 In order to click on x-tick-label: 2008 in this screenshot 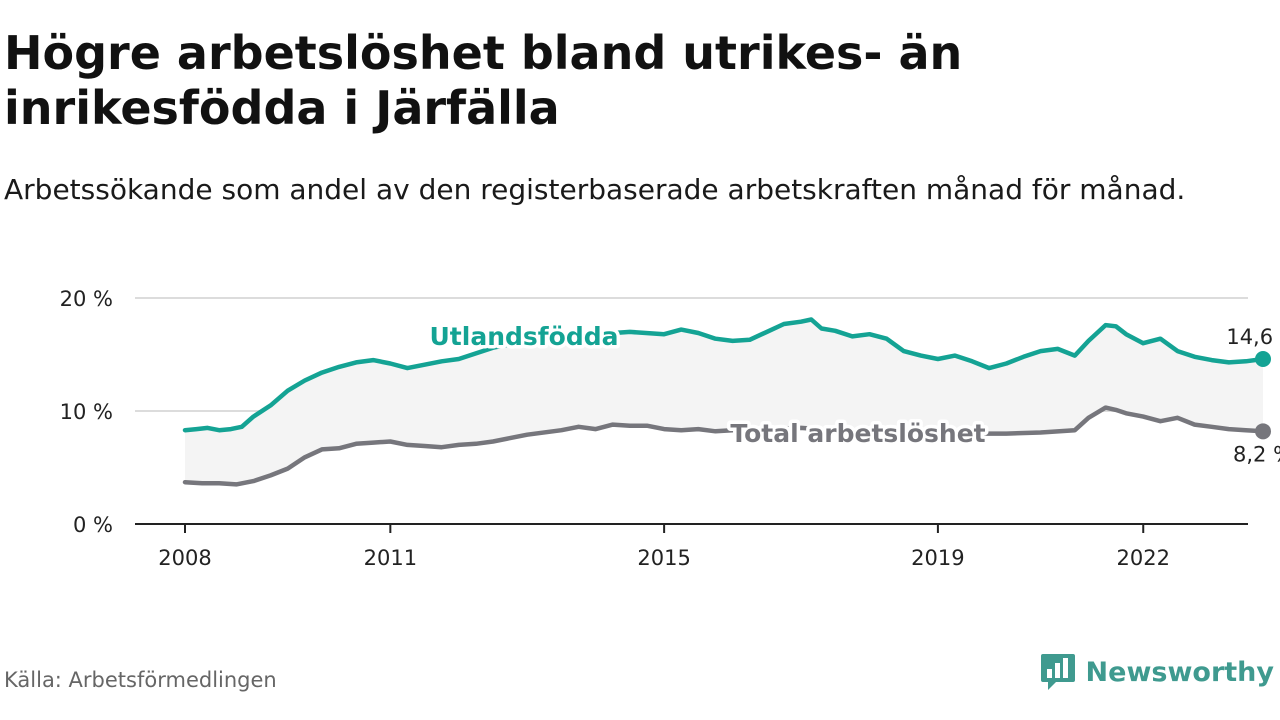, I will do `click(184, 558)`.